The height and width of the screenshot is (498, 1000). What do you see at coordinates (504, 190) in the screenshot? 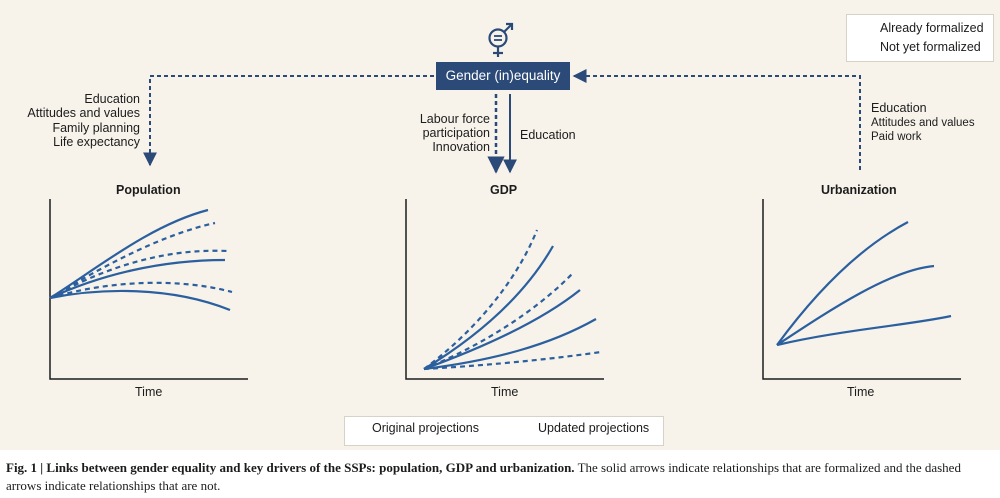
I see `gdp-title: GDP` at bounding box center [504, 190].